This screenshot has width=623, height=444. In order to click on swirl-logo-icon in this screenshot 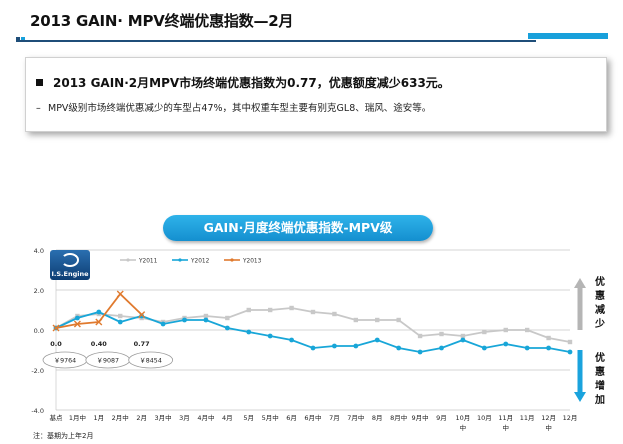, I will do `click(70, 260)`.